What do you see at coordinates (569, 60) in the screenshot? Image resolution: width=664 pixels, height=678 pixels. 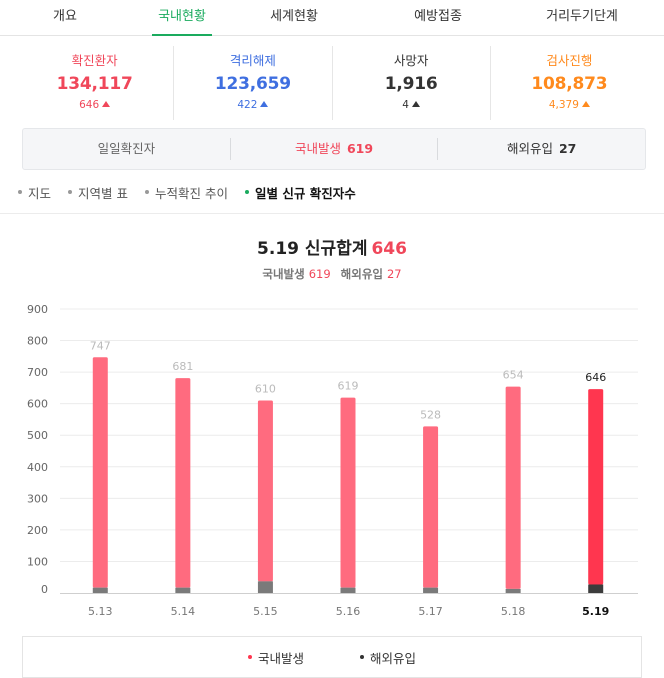 I see `stat-label: 검사진행` at bounding box center [569, 60].